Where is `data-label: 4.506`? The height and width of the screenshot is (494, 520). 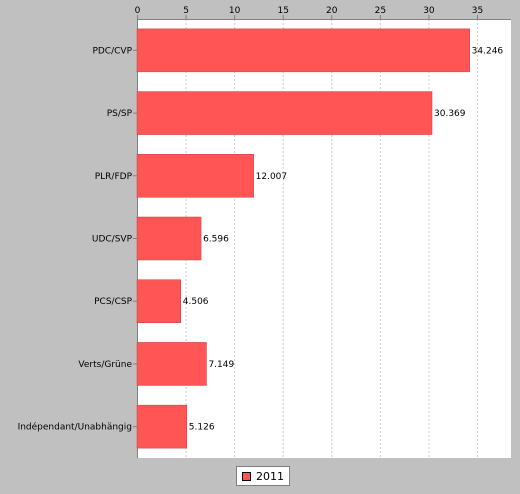
data-label: 4.506 is located at coordinates (196, 302).